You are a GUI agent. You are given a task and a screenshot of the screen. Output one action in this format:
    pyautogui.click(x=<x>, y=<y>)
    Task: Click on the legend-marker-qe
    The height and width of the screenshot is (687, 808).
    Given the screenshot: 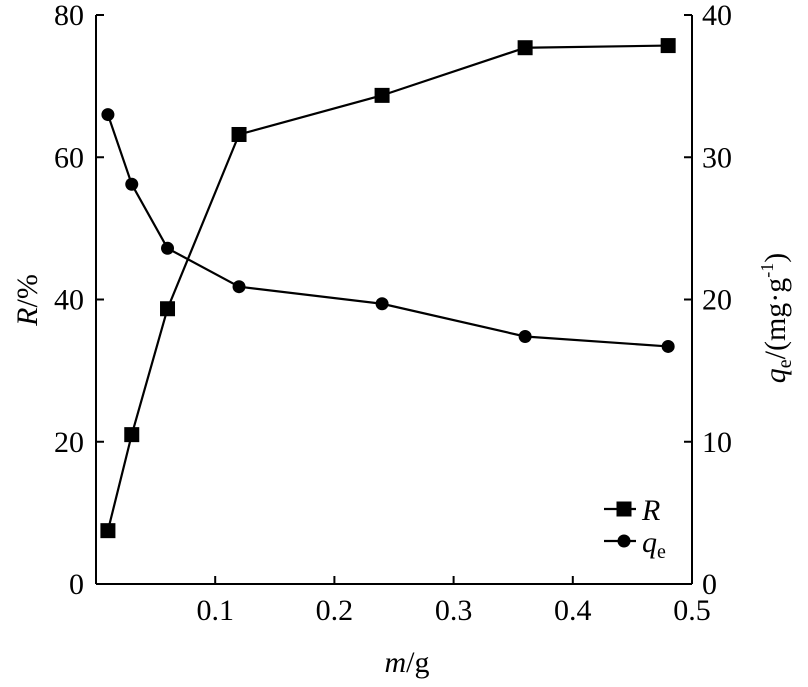 What is the action you would take?
    pyautogui.click(x=624, y=541)
    